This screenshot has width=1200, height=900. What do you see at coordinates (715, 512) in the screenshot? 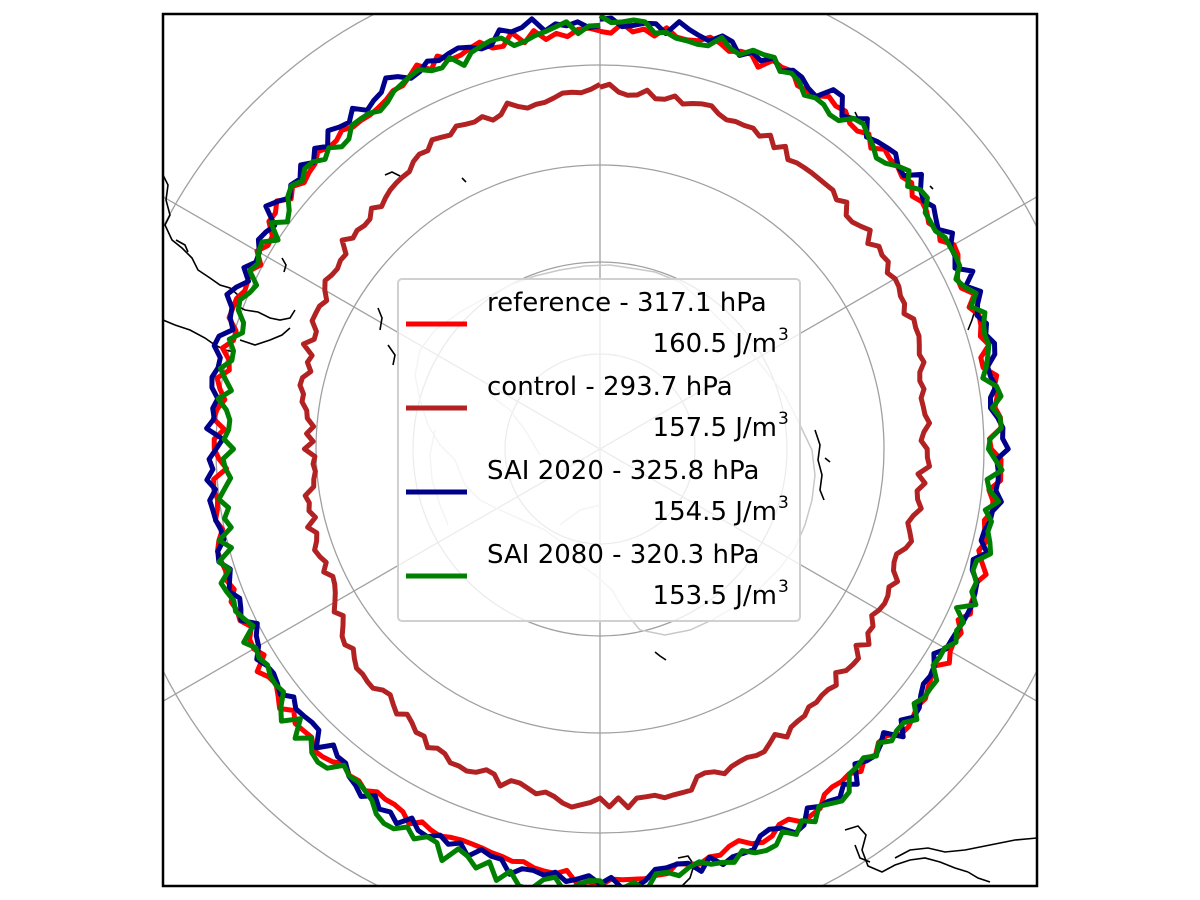
I see `legend-energy-value: 154.5 J/m` at bounding box center [715, 512].